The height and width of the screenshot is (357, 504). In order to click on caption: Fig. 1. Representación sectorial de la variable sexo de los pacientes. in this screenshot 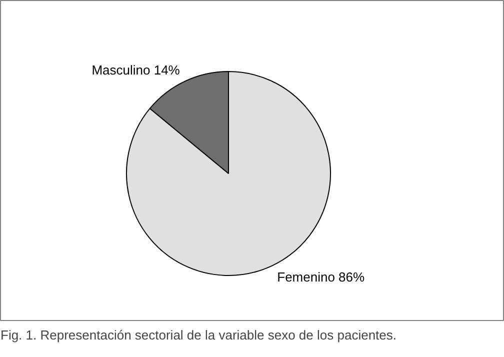, I will do `click(198, 335)`.